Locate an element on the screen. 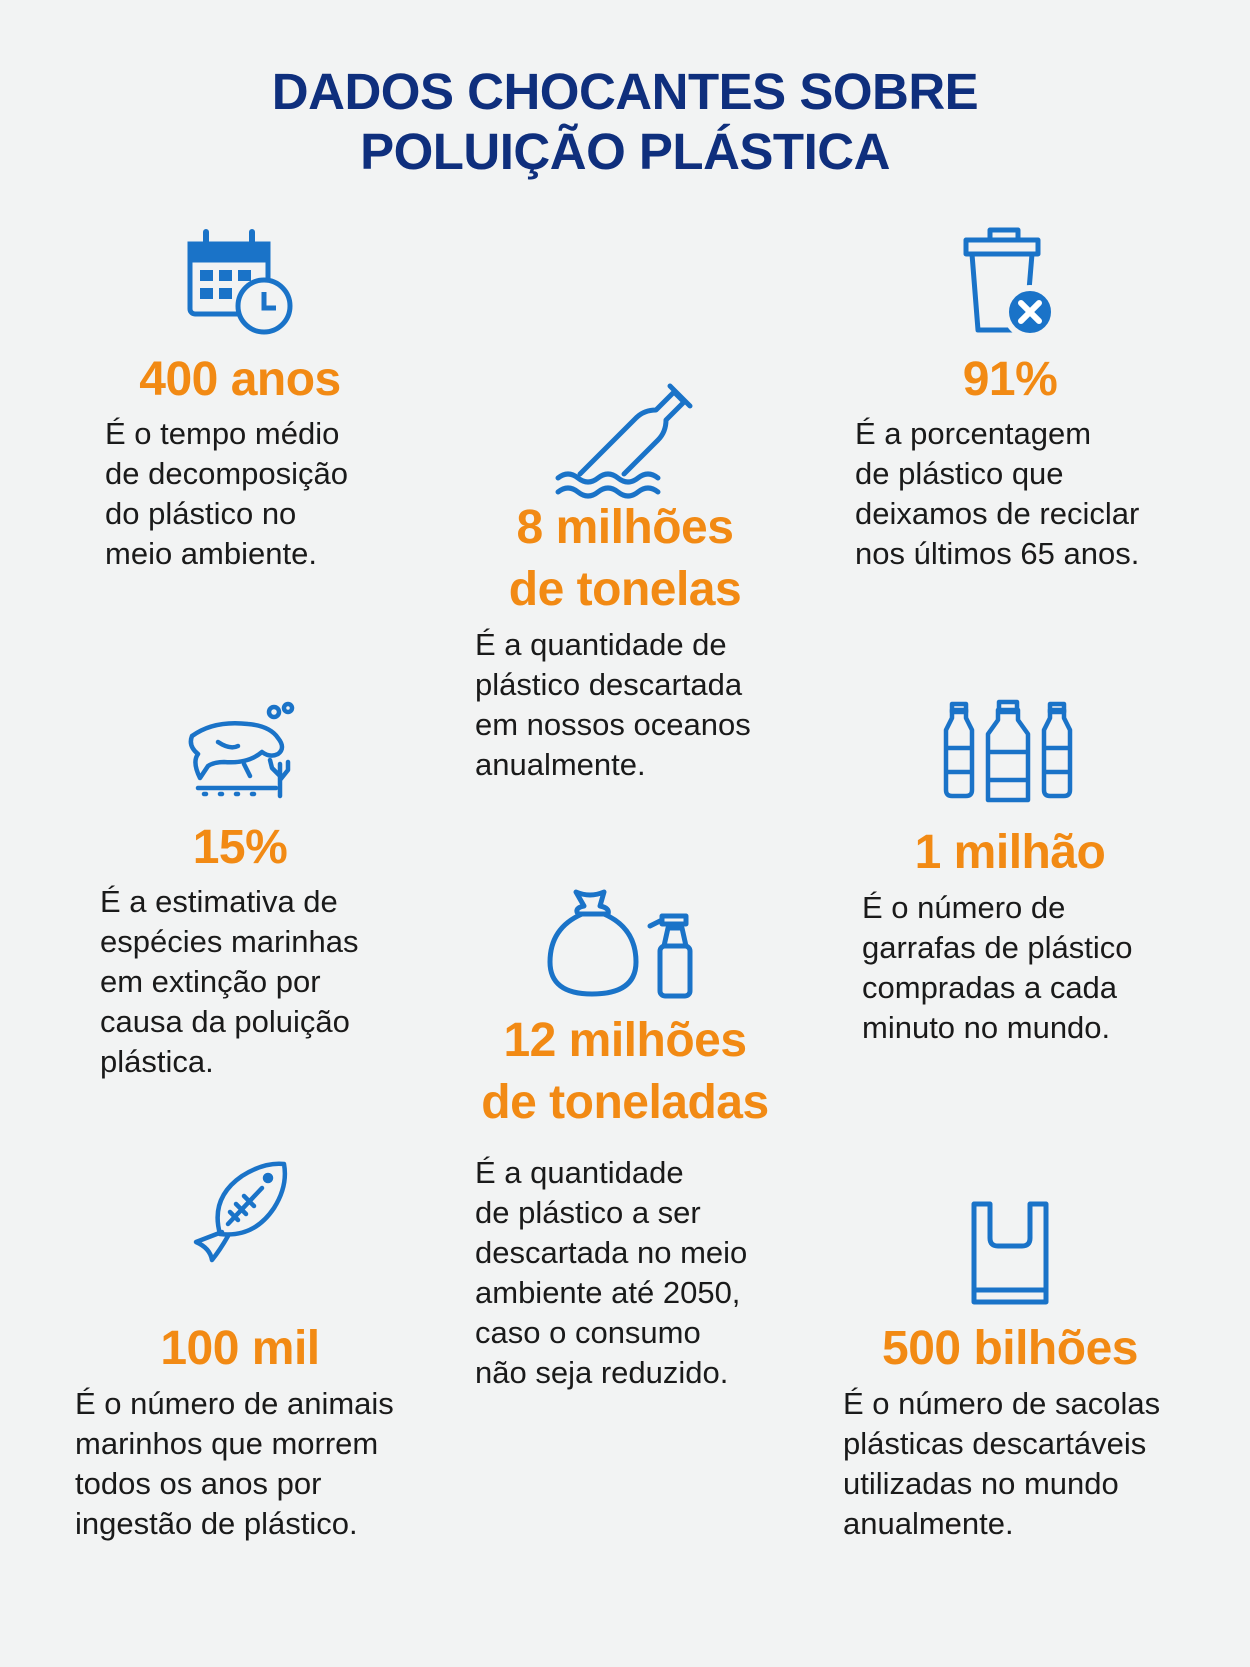  desc-line: em nossos oceanos is located at coordinates (613, 724).